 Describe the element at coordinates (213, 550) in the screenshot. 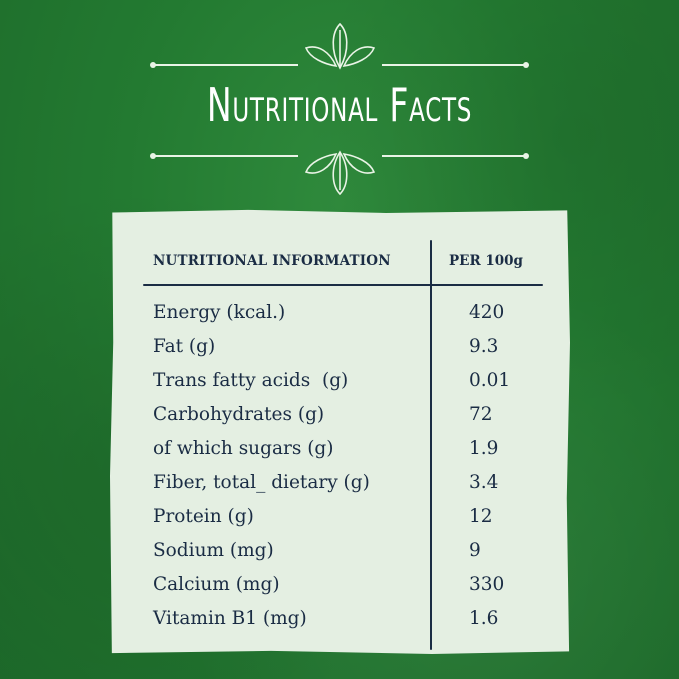

I see `nutrient-label: Sodium (mg)` at that location.